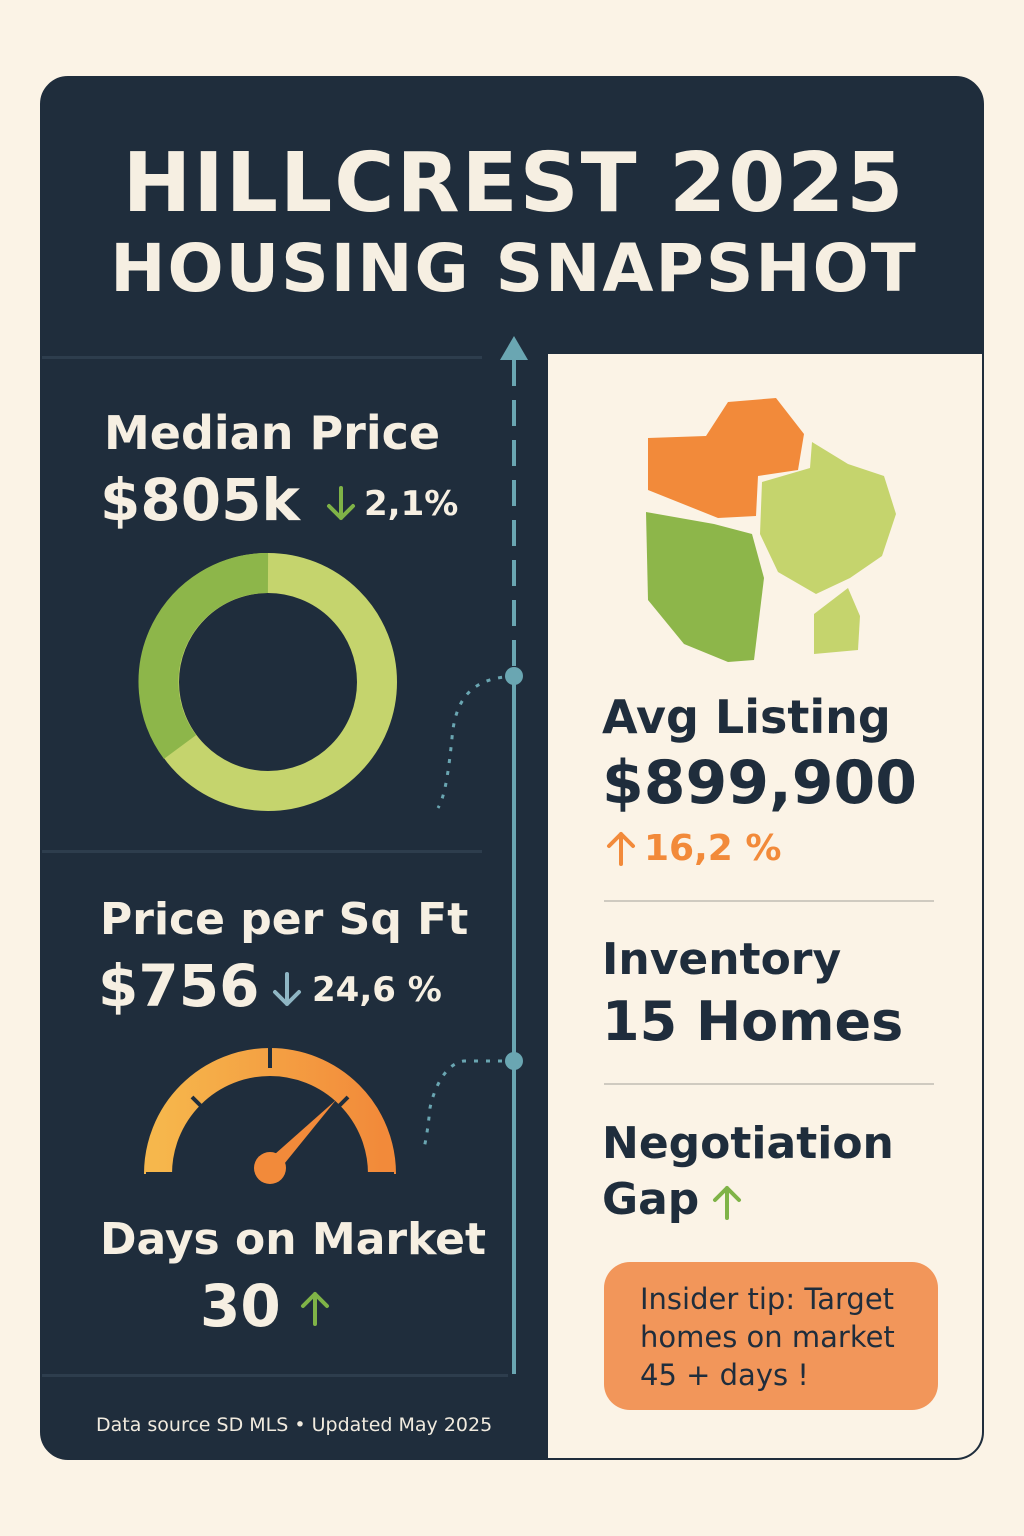 This screenshot has width=1024, height=1536. I want to click on donut-chart-icon, so click(267, 681).